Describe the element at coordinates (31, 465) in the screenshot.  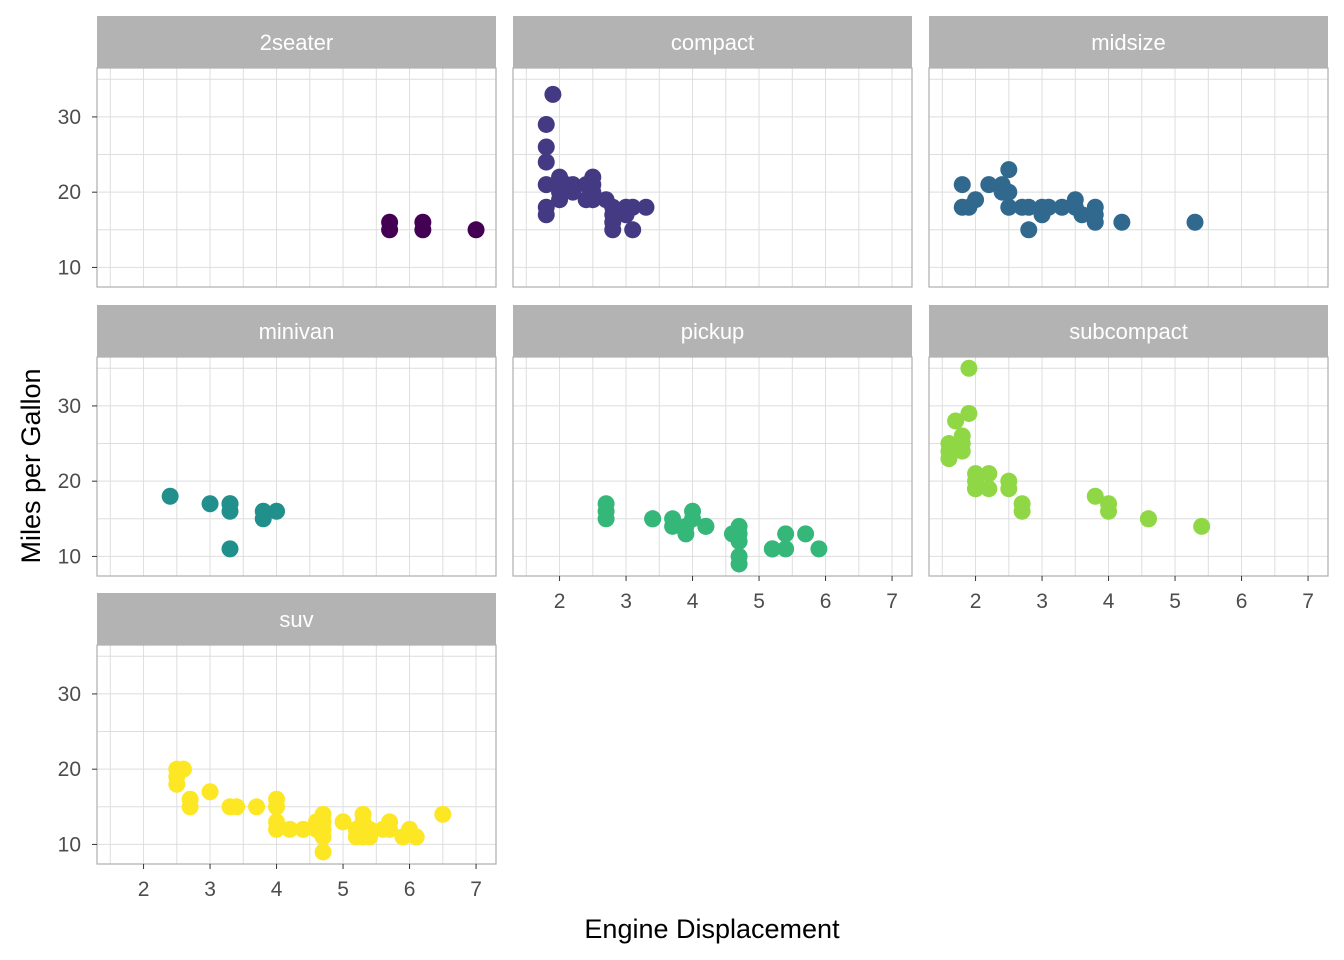
I see `y-axis-title: Miles per Gallon` at that location.